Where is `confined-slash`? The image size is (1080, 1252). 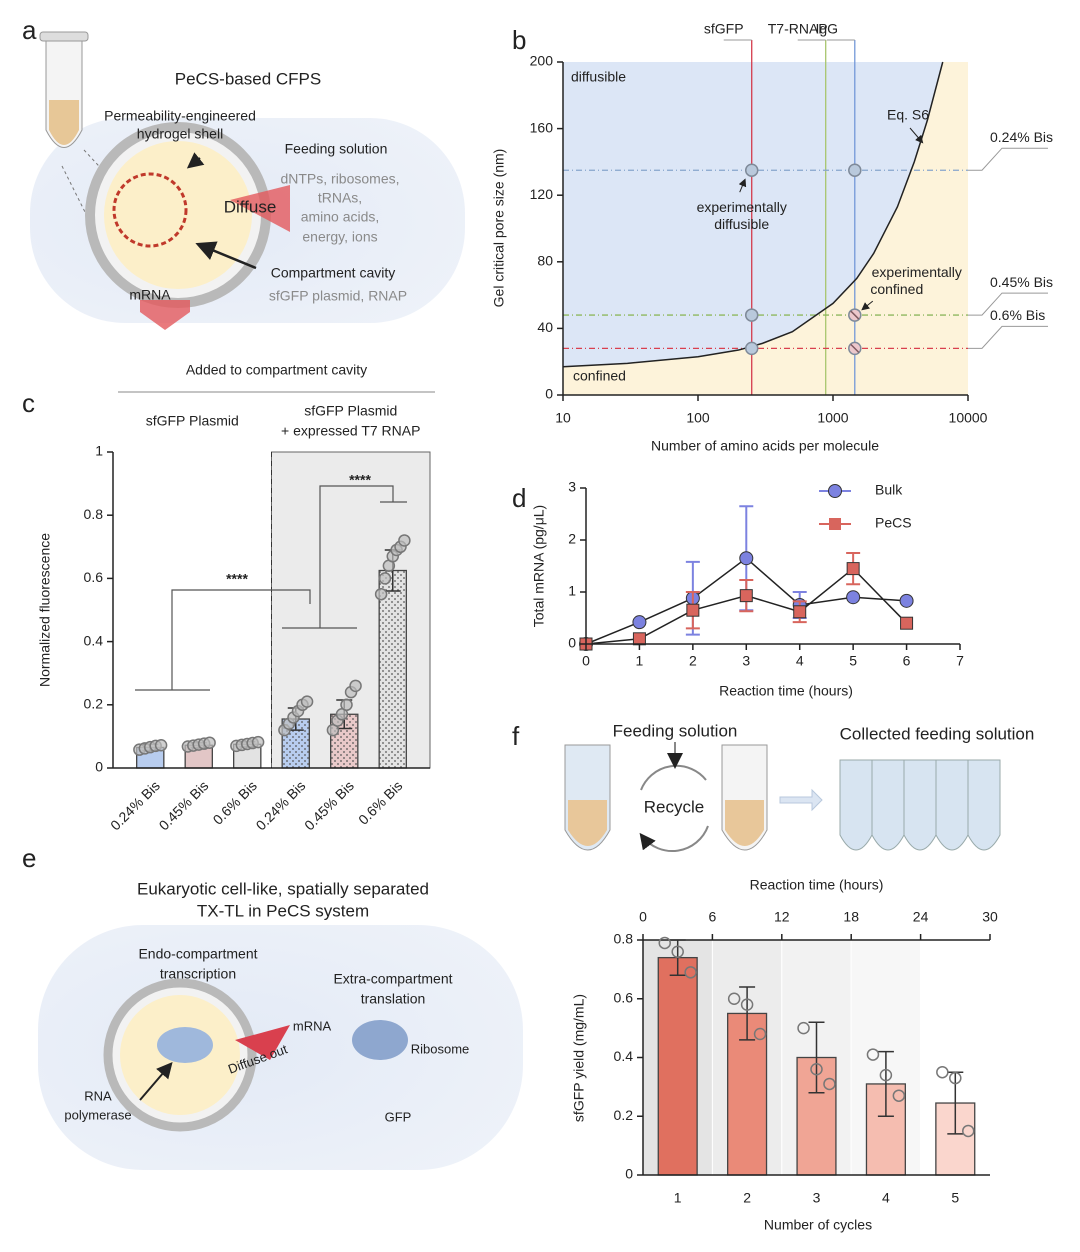
confined-slash is located at coordinates (855, 315).